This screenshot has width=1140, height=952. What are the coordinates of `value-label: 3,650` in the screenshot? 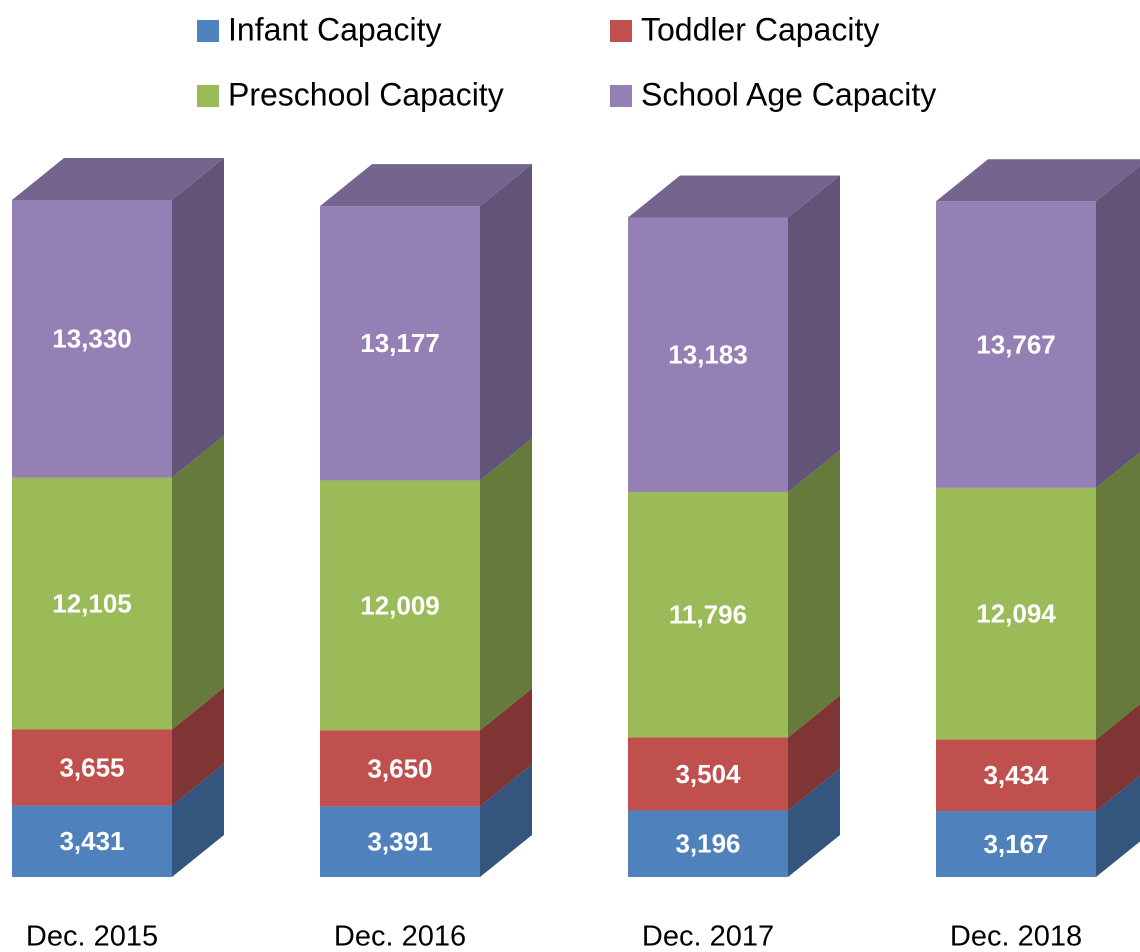 It's located at (399, 768).